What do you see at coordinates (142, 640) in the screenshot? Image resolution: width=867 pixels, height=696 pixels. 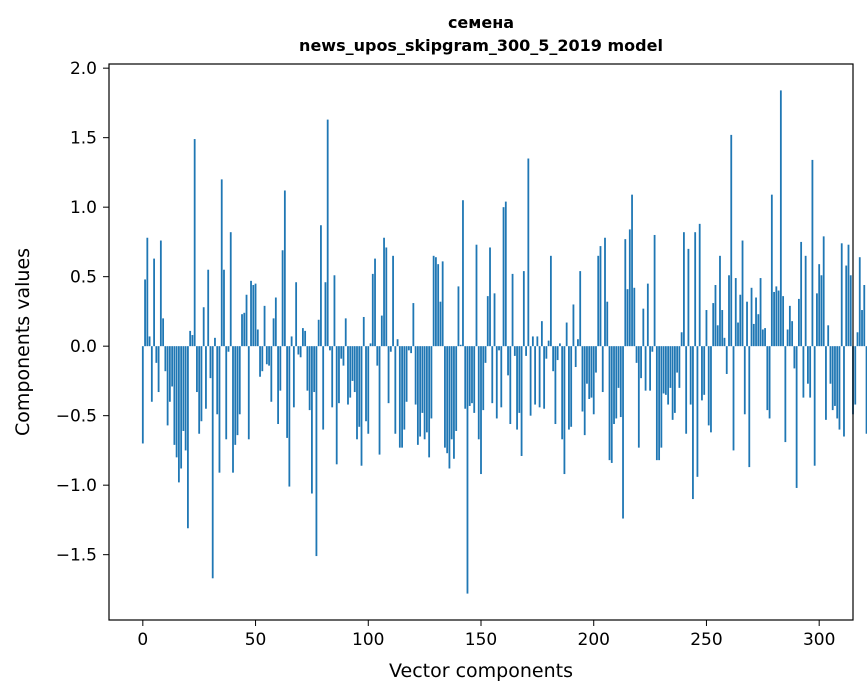 I see `x-tick-label: 0` at bounding box center [142, 640].